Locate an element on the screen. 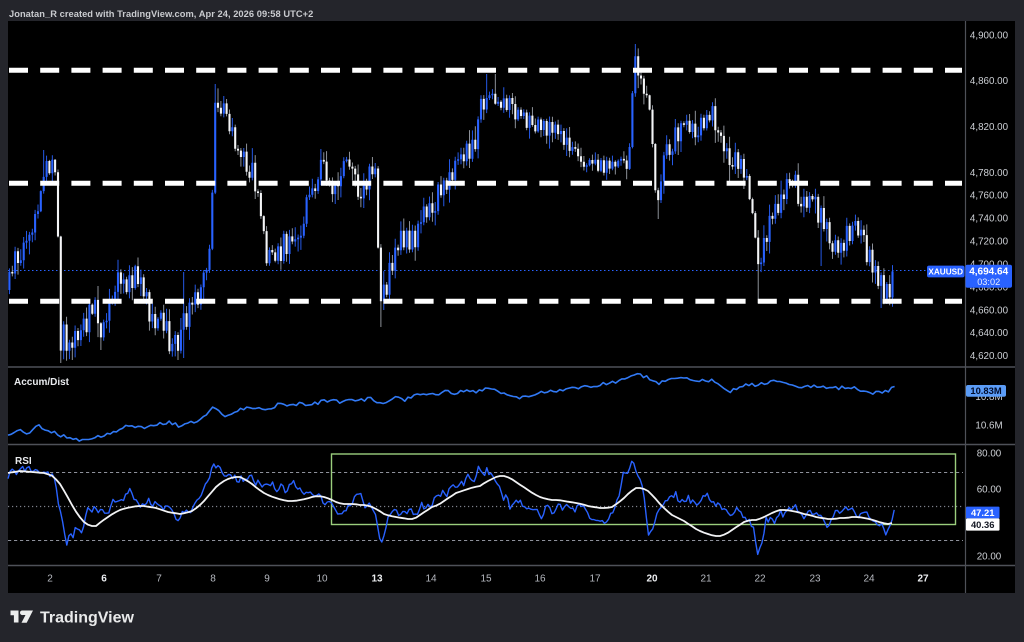 The width and height of the screenshot is (1024, 642). svg-text: 2 is located at coordinates (50, 579).